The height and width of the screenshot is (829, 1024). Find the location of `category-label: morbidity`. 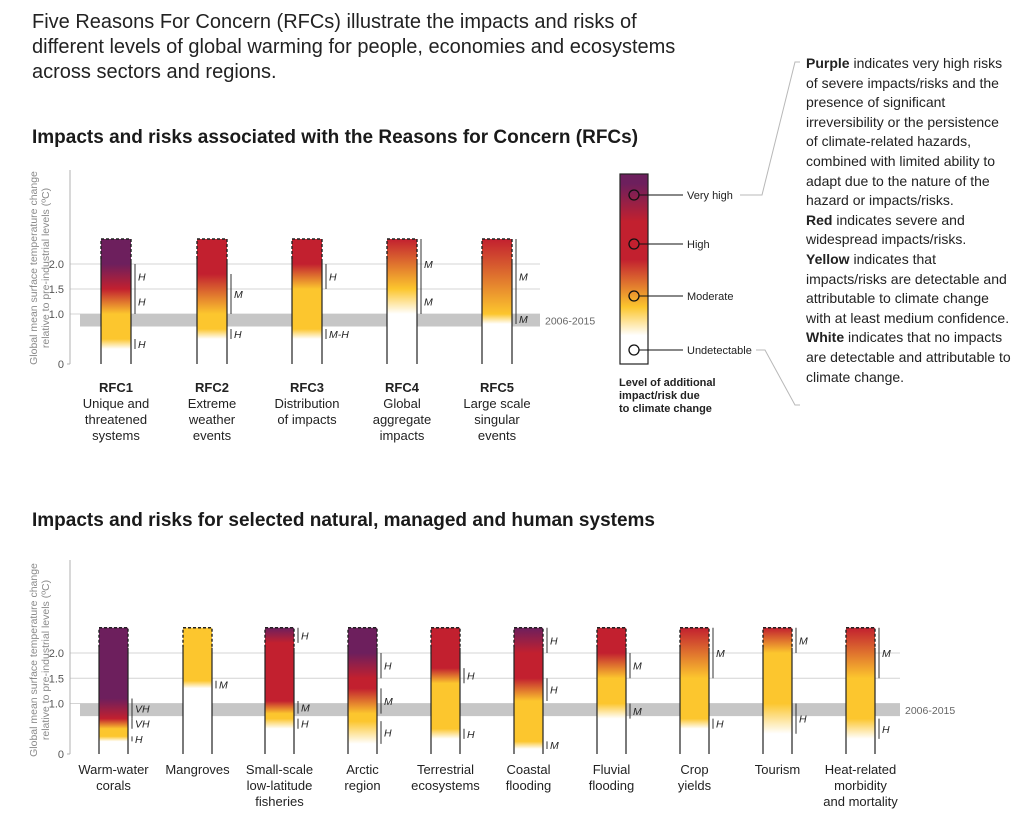

category-label: morbidity is located at coordinates (860, 785).